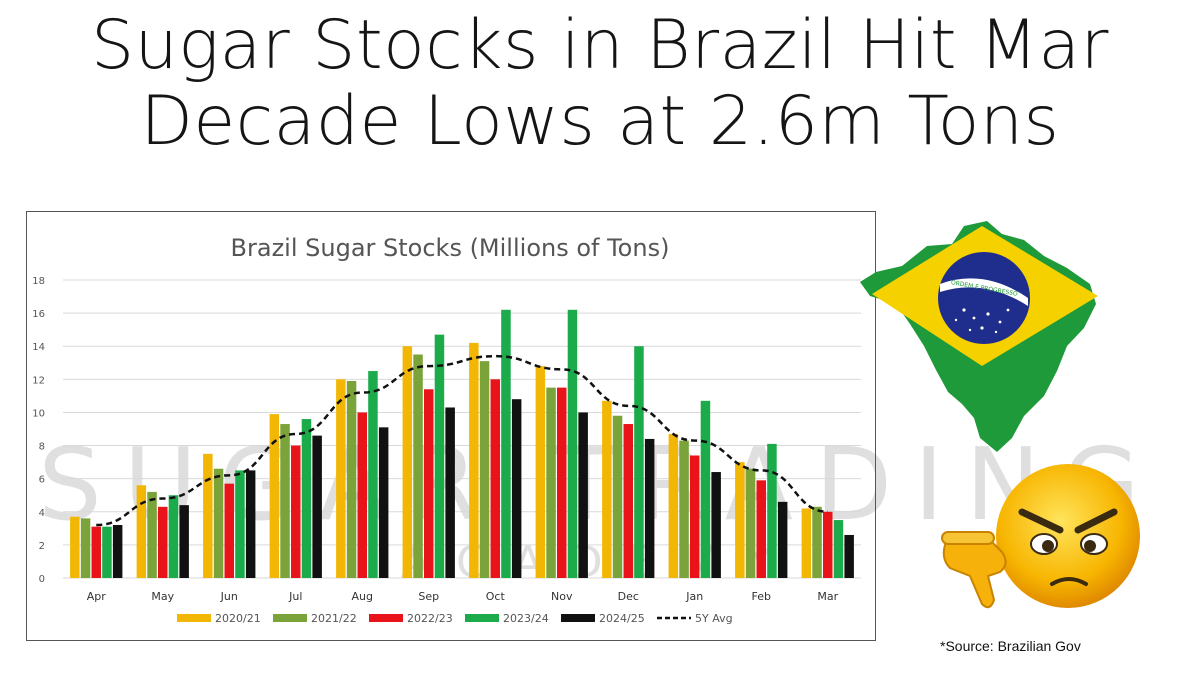 This screenshot has width=1200, height=675. What do you see at coordinates (450, 248) in the screenshot?
I see `chart-title: Brazil Sugar Stocks (Millions of Tons)` at bounding box center [450, 248].